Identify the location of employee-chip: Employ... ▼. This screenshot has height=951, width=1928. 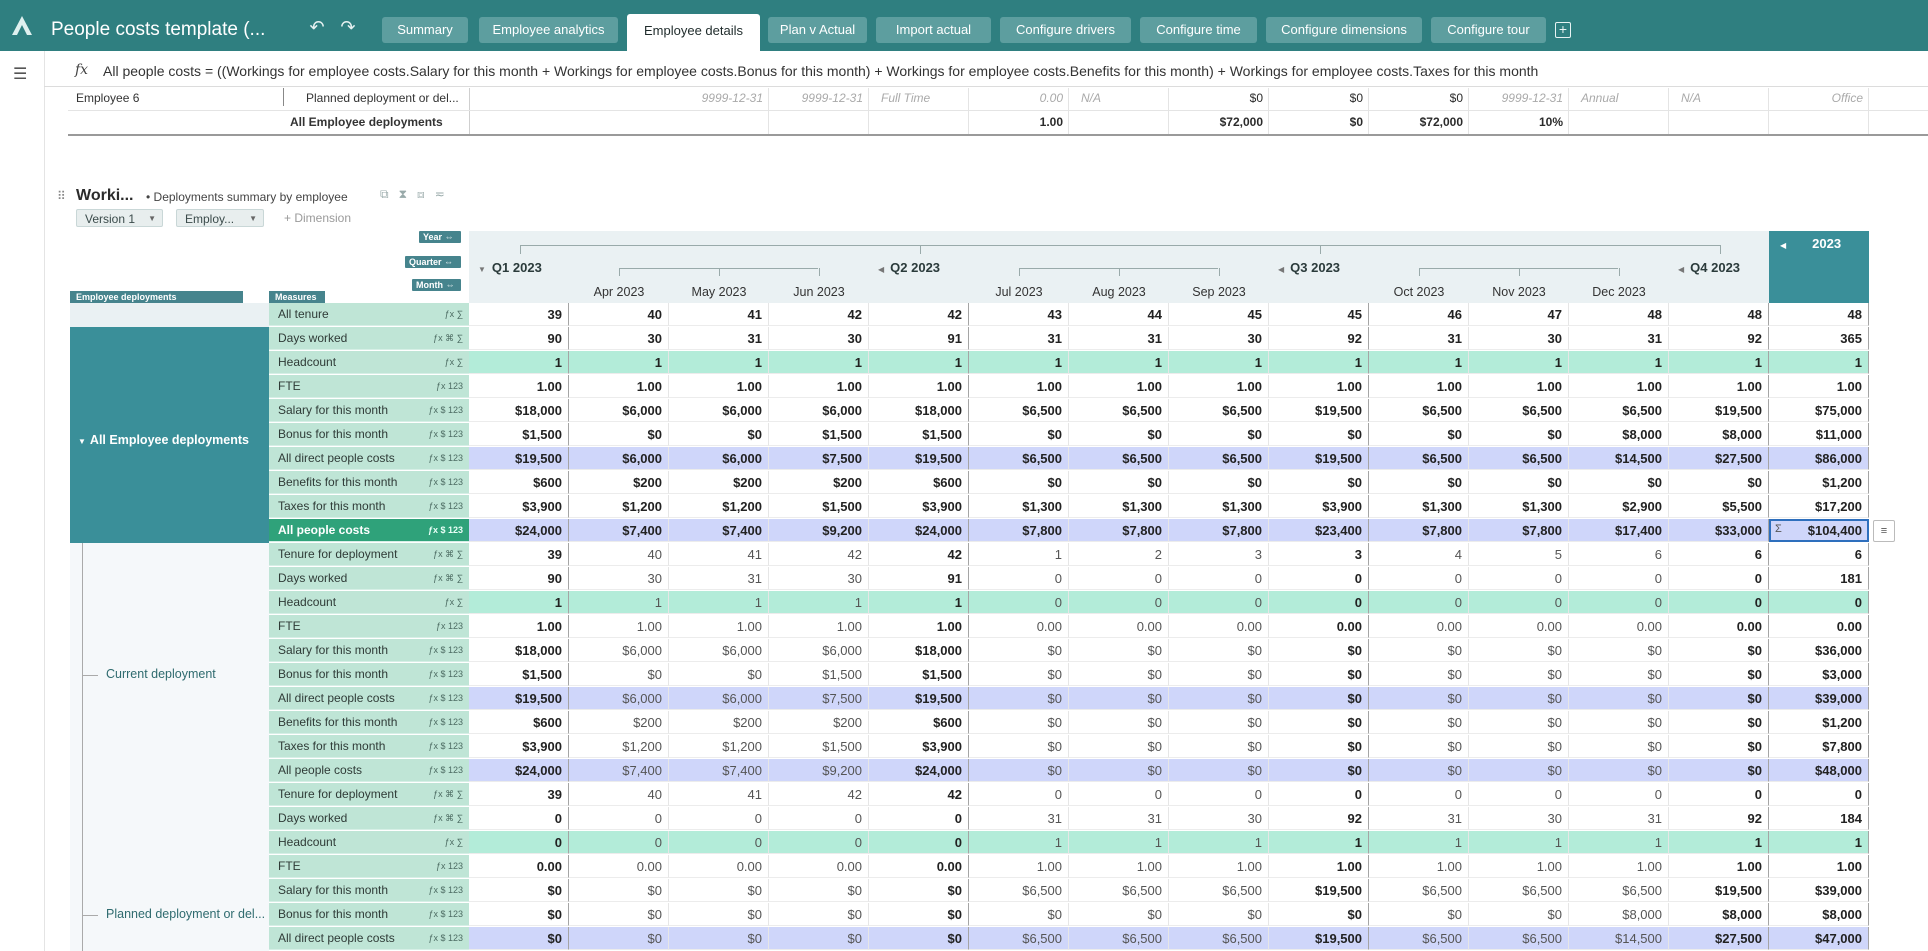
(220, 218).